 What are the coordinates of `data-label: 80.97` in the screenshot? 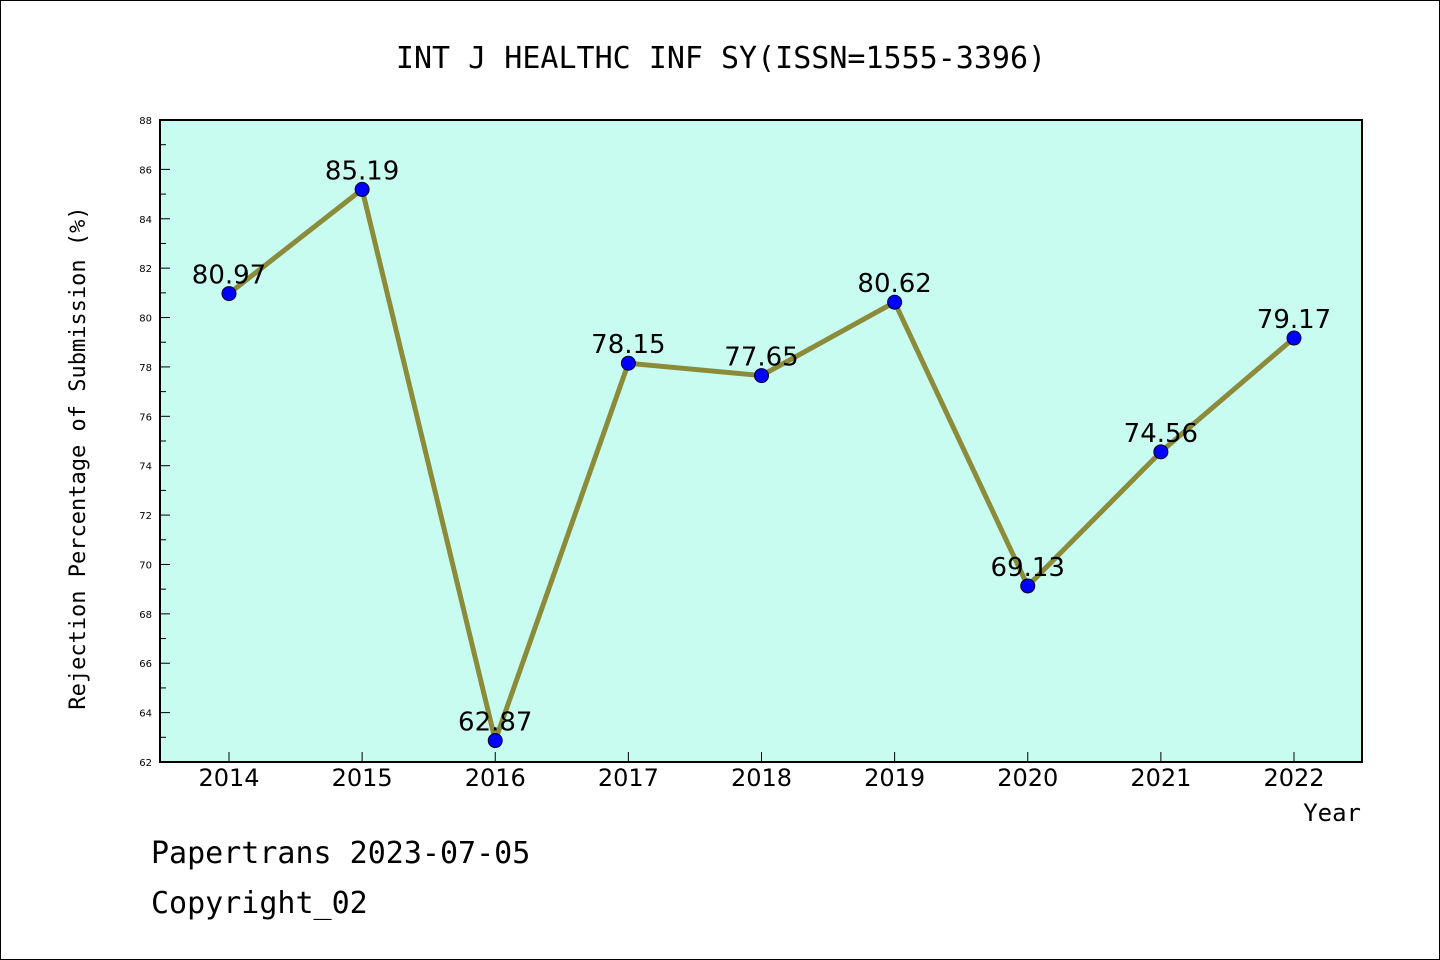 It's located at (229, 276).